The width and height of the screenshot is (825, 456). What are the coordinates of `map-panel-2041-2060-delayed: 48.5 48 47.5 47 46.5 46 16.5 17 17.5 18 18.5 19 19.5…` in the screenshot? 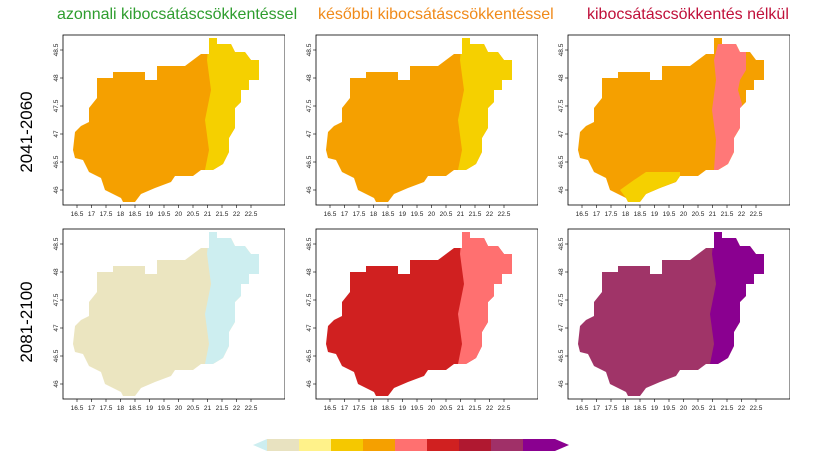 It's located at (418, 125).